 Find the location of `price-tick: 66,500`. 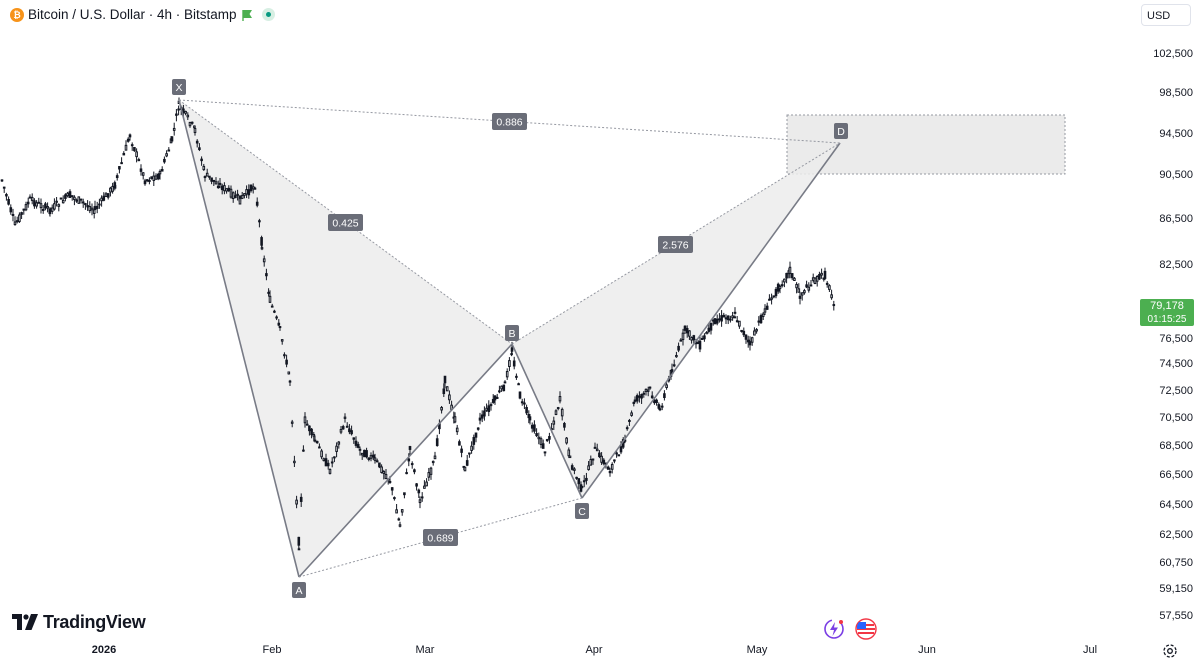

price-tick: 66,500 is located at coordinates (1176, 475).